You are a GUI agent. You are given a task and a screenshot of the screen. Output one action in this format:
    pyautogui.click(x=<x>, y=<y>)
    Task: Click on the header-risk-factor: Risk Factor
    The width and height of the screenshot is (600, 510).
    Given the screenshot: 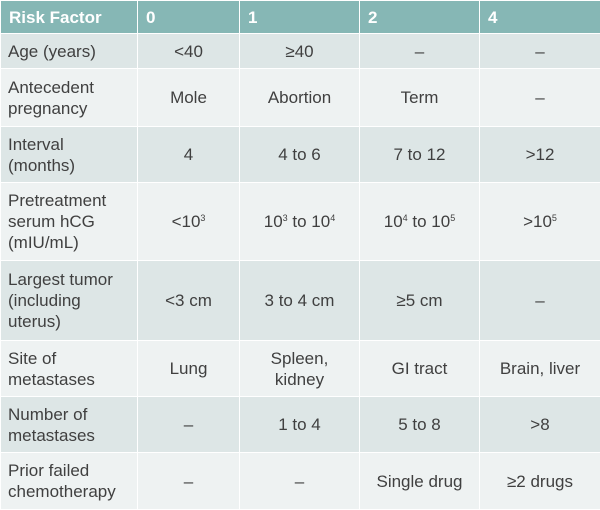 What is the action you would take?
    pyautogui.click(x=69, y=17)
    